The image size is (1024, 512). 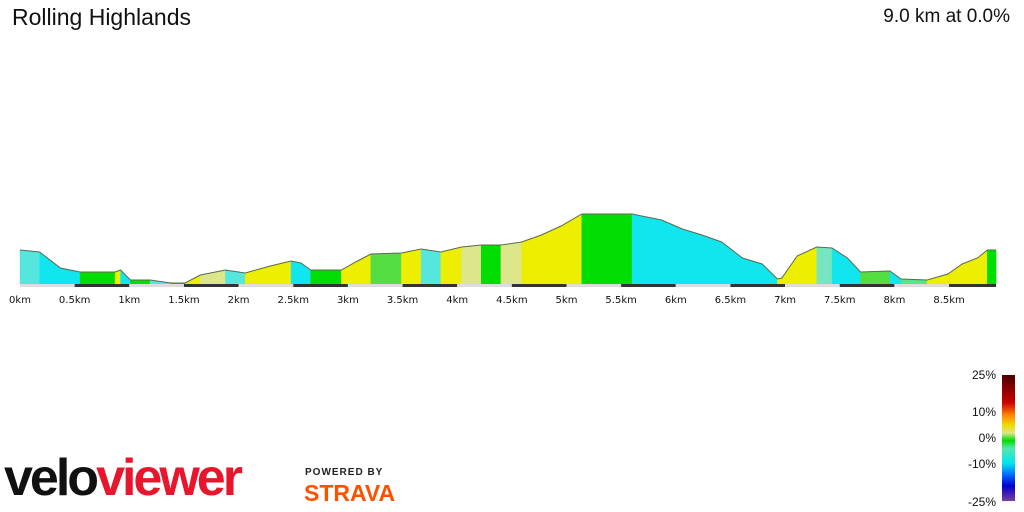 What do you see at coordinates (129, 300) in the screenshot?
I see `x-tick-label: 1km` at bounding box center [129, 300].